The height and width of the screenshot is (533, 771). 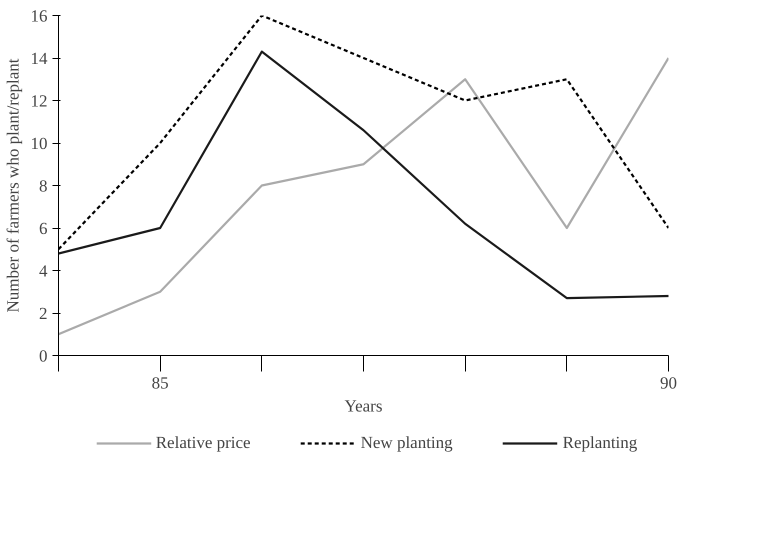 What do you see at coordinates (406, 443) in the screenshot?
I see `legend-label: New planting` at bounding box center [406, 443].